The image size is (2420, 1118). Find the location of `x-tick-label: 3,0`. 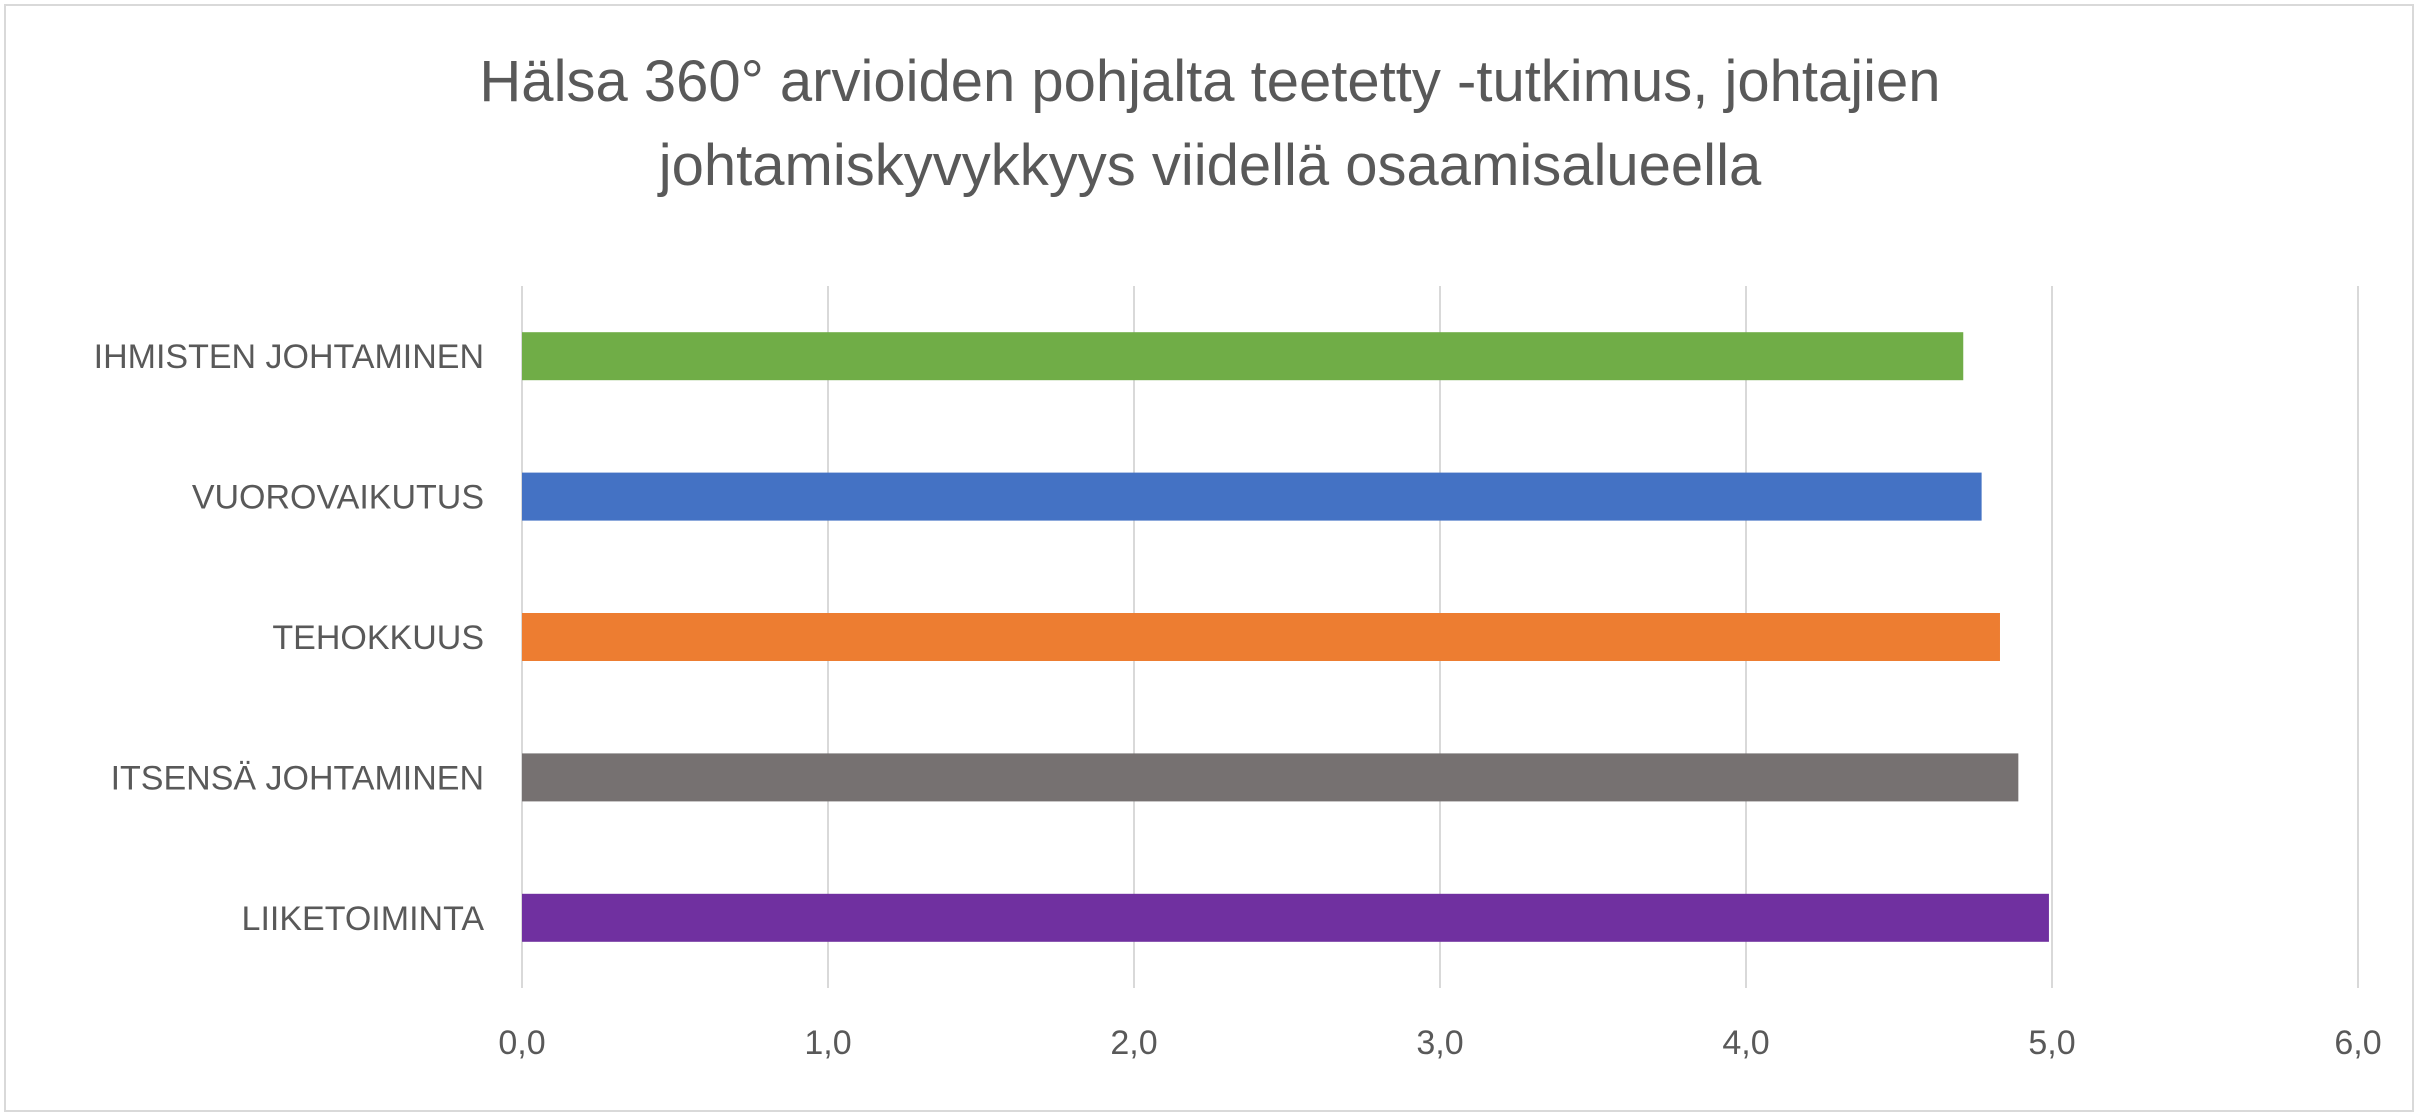

x-tick-label: 3,0 is located at coordinates (1439, 1043).